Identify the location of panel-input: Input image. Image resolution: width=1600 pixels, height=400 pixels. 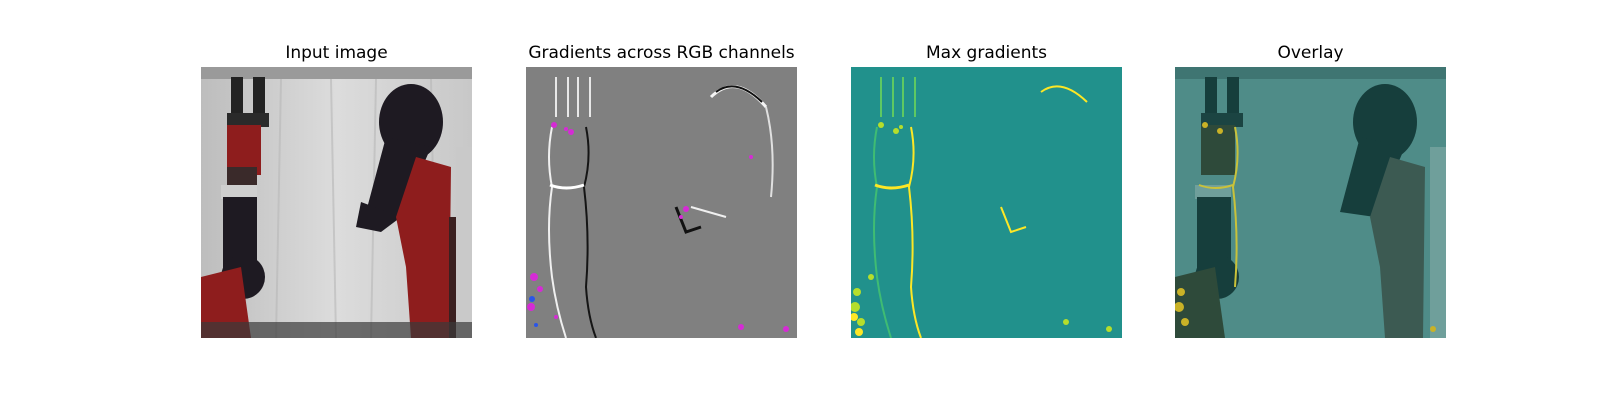
(336, 189).